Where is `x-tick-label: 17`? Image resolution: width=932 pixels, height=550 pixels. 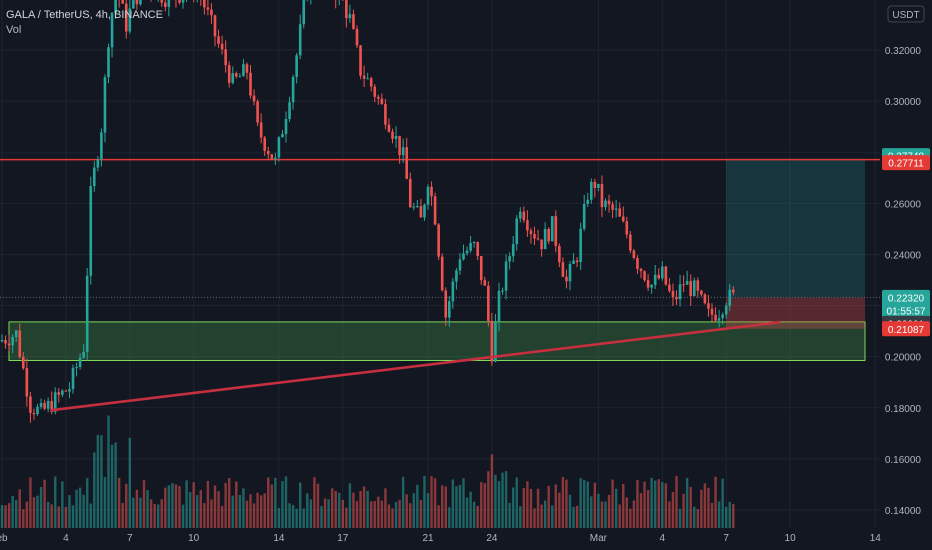 x-tick-label: 17 is located at coordinates (343, 538).